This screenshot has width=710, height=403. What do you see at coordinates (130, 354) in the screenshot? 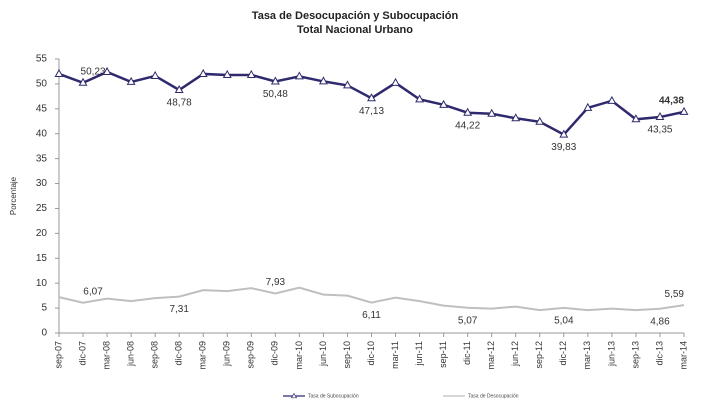
I see `x-tick-label: jun-08` at bounding box center [130, 354].